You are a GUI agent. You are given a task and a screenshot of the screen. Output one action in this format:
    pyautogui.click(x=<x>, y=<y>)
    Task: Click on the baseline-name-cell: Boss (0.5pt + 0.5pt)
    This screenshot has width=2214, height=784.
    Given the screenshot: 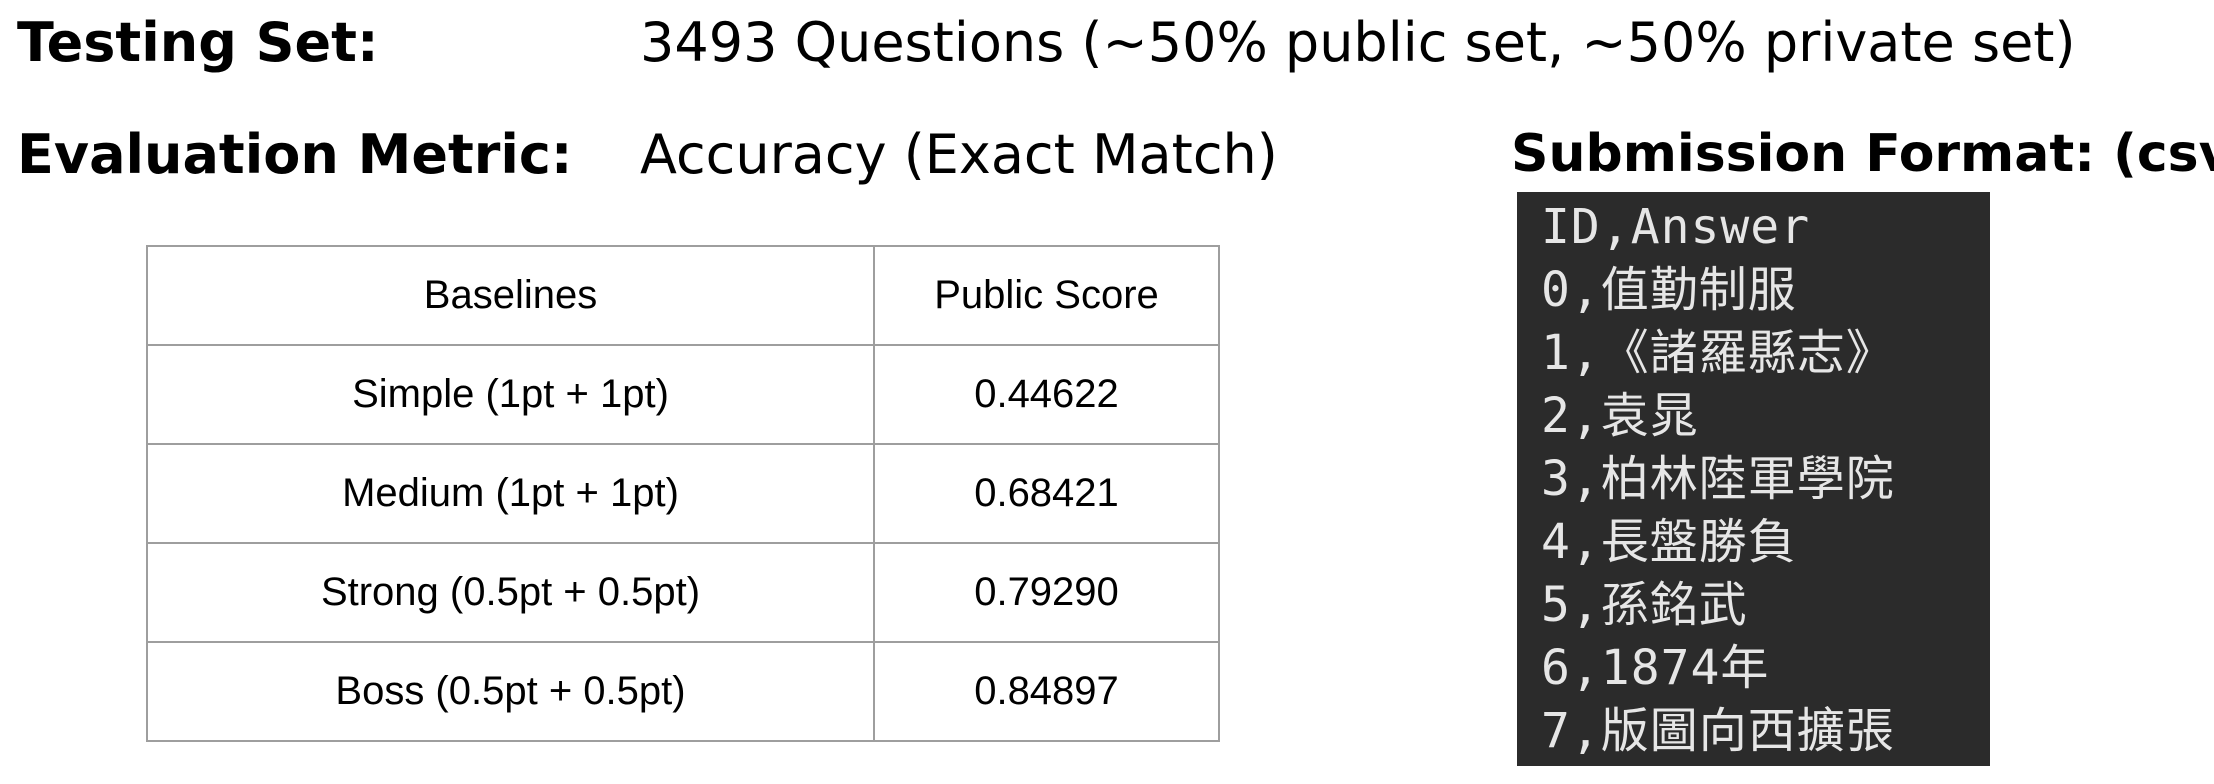 What is the action you would take?
    pyautogui.click(x=510, y=691)
    